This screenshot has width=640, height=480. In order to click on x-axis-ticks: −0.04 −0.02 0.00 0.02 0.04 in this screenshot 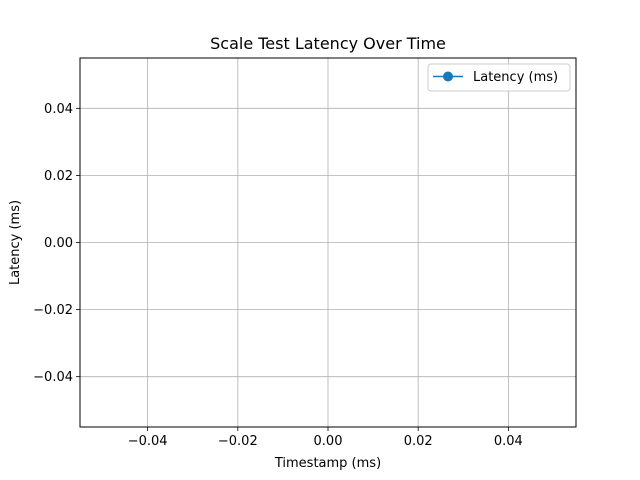, I will do `click(325, 438)`.